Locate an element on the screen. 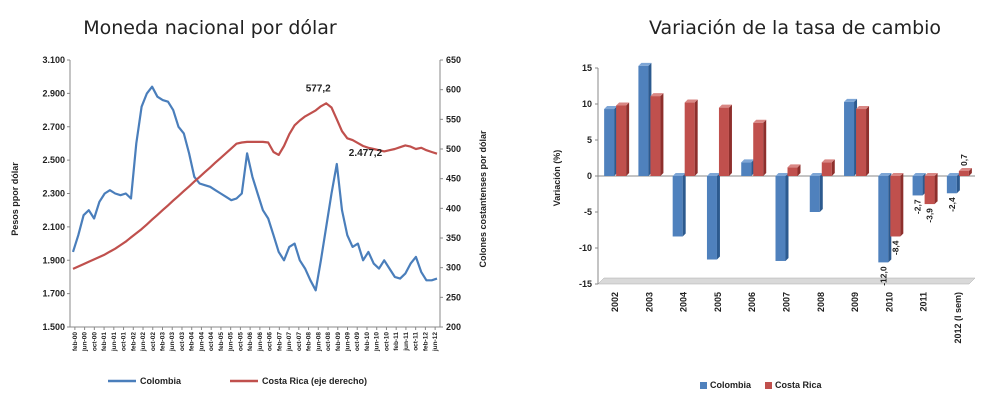 The image size is (988, 394). line-chart-y-tick-label: 2.300 is located at coordinates (53, 194).